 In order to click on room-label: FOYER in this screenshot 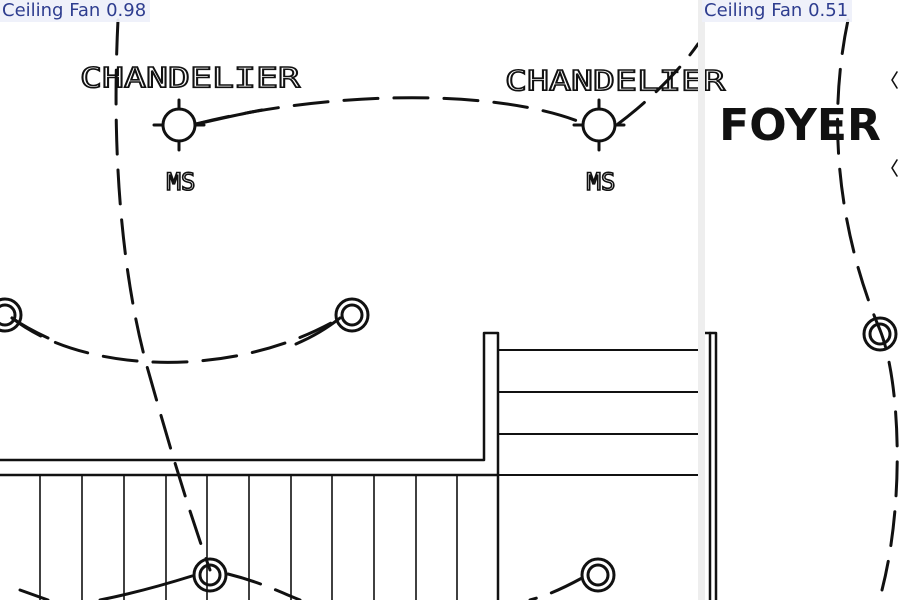, I will do `click(800, 125)`.